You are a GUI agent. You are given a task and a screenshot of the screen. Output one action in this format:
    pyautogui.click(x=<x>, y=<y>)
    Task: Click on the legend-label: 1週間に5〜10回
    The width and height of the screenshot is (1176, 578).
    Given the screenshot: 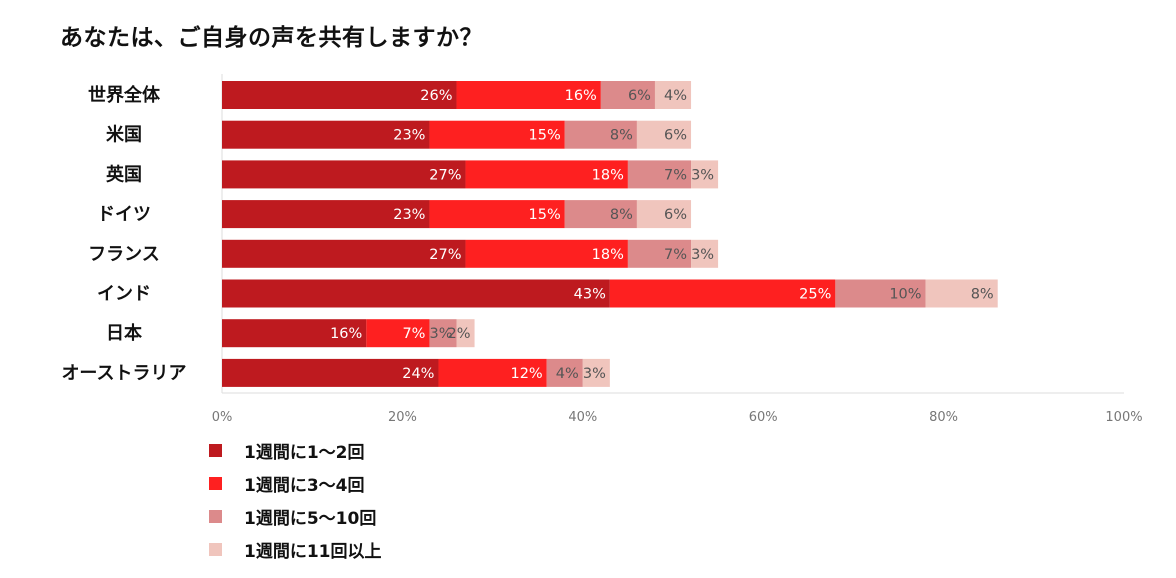 What is the action you would take?
    pyautogui.click(x=310, y=519)
    